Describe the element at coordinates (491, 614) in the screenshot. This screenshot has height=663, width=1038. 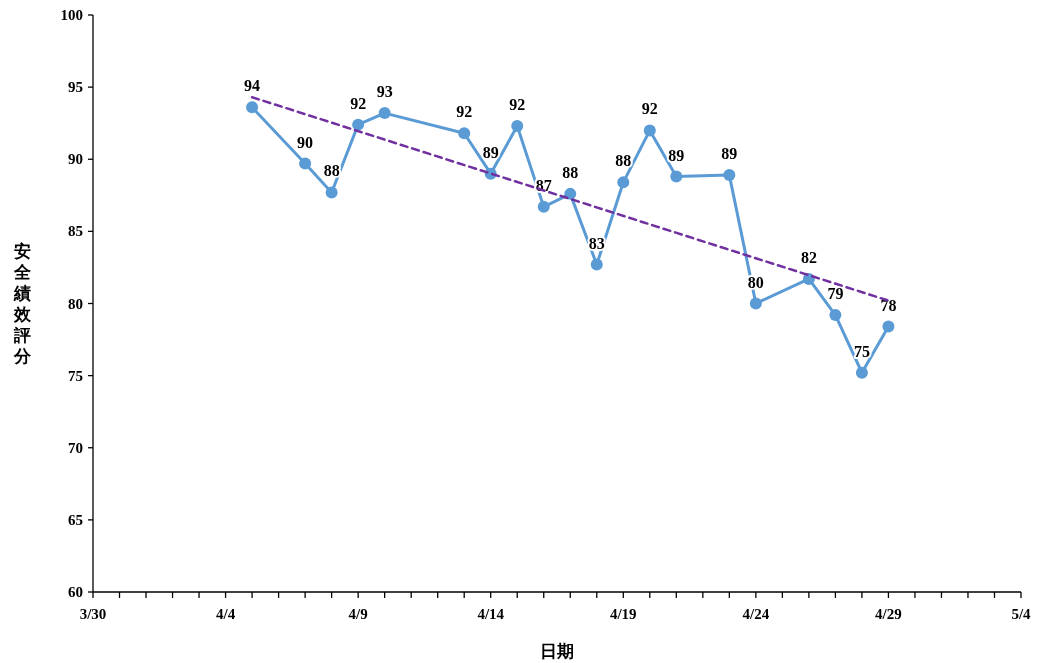
I see `x-tick-label: 4/14` at that location.